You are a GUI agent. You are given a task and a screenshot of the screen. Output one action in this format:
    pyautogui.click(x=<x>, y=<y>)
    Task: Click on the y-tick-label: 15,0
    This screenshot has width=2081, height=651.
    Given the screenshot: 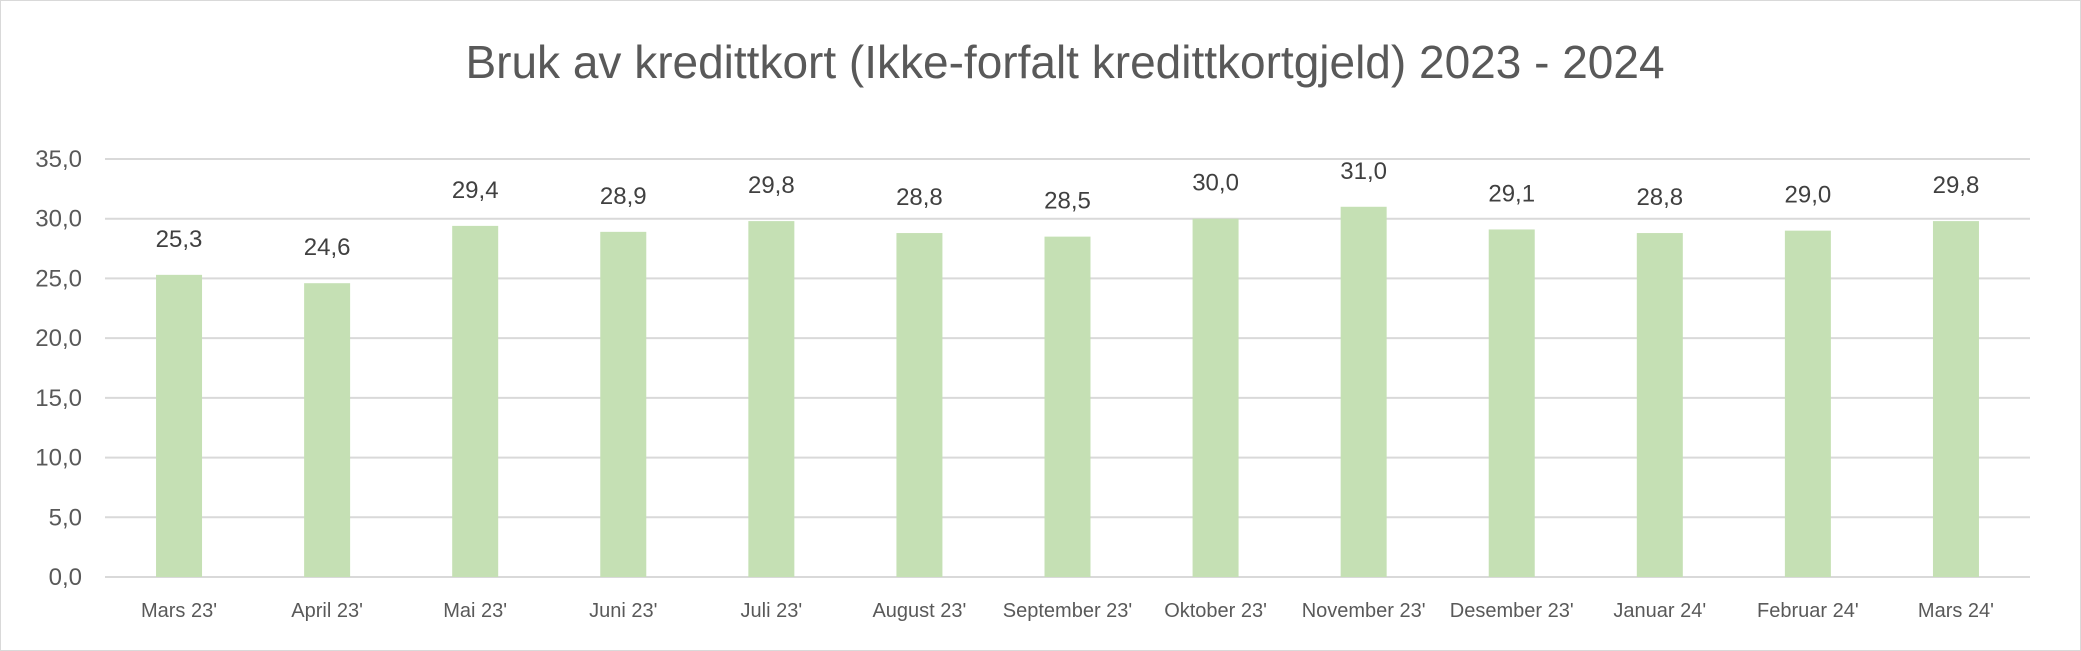 What is the action you would take?
    pyautogui.click(x=58, y=398)
    